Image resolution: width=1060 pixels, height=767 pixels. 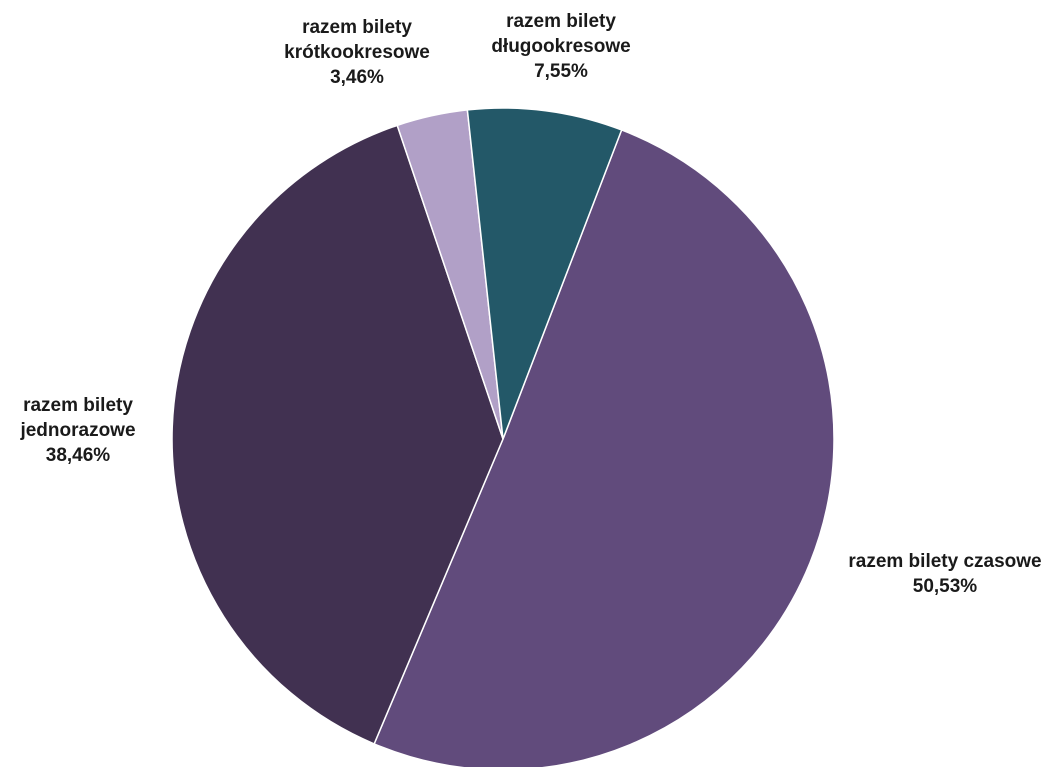 I want to click on data-label-jednorazowe: razem bilety jednorazowe 38,46%, so click(x=77, y=430).